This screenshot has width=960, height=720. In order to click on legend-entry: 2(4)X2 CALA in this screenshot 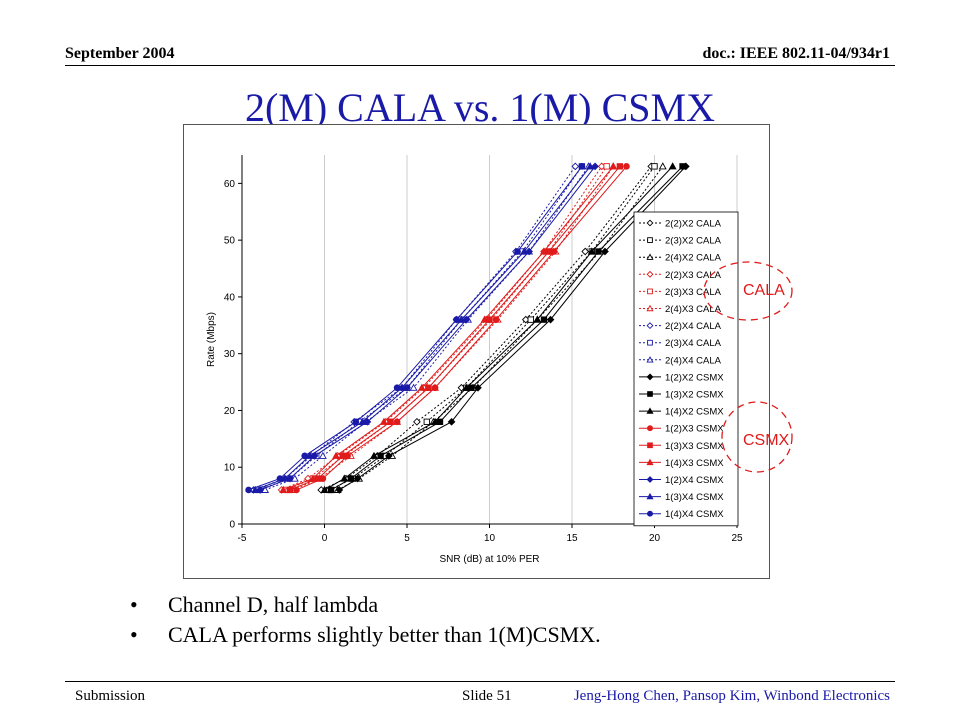, I will do `click(693, 258)`.